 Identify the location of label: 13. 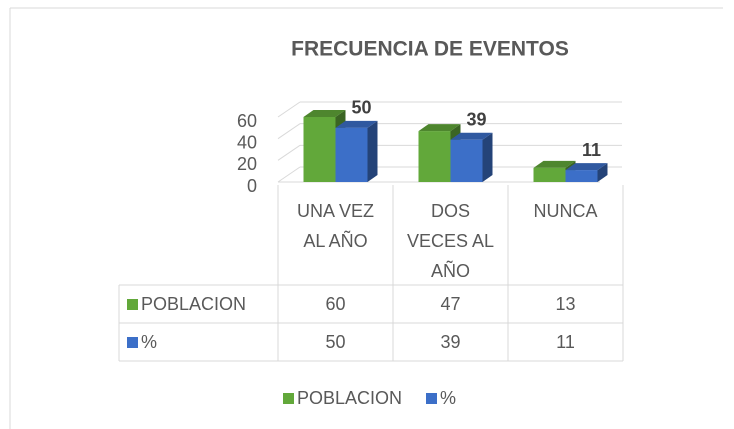
(565, 304).